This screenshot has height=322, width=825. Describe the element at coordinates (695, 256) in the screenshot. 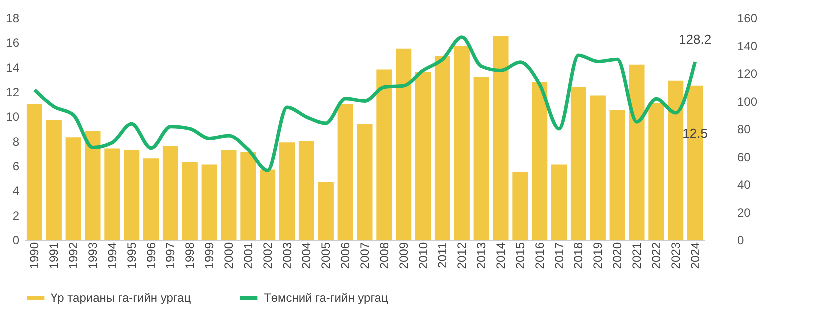

I see `x-tick-label: 2024` at that location.